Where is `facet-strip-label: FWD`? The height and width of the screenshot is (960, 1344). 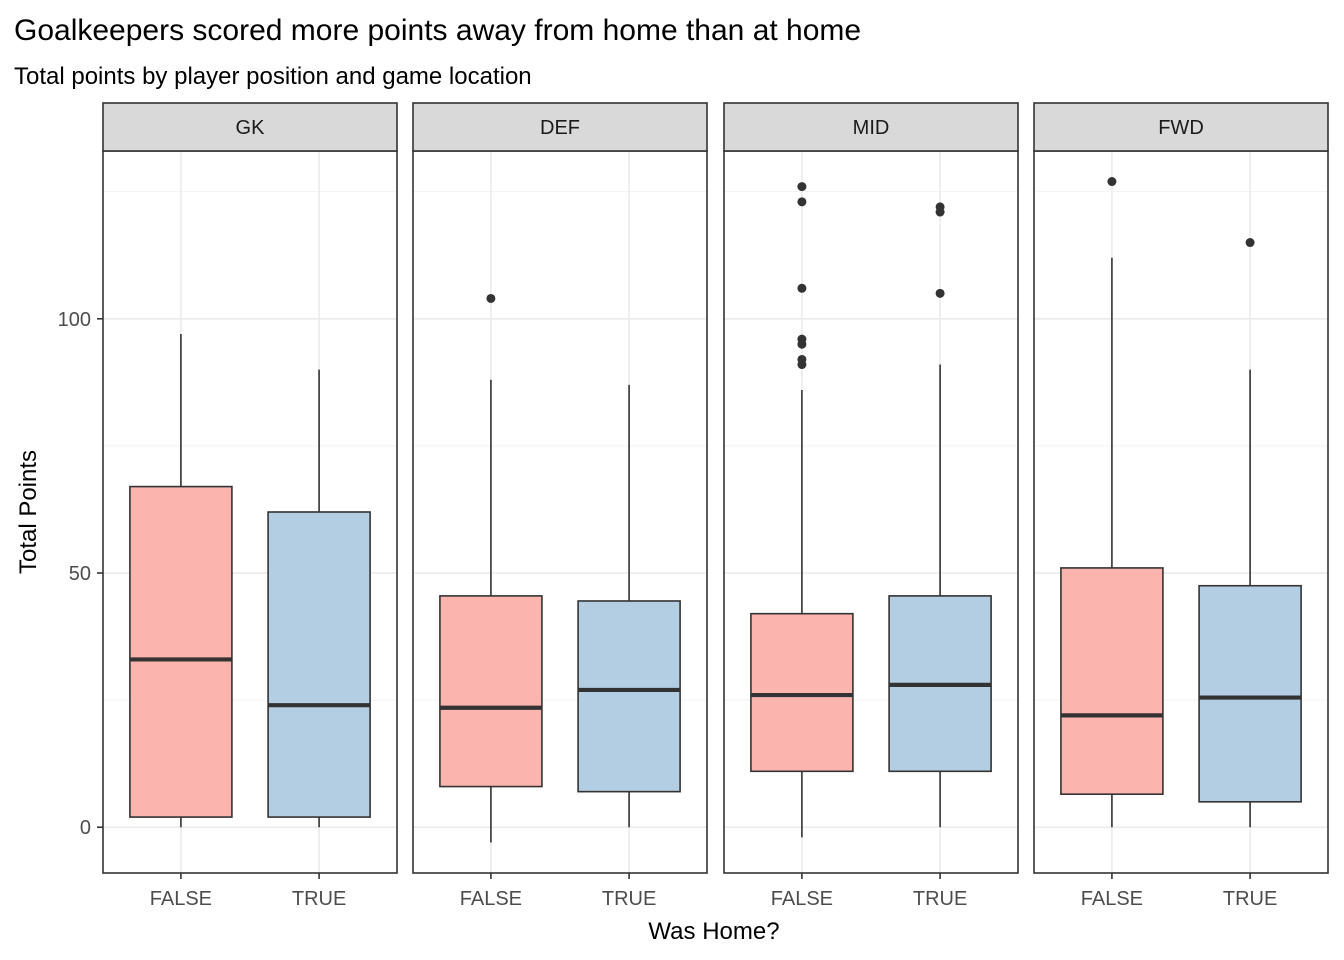
facet-strip-label: FWD is located at coordinates (1181, 128).